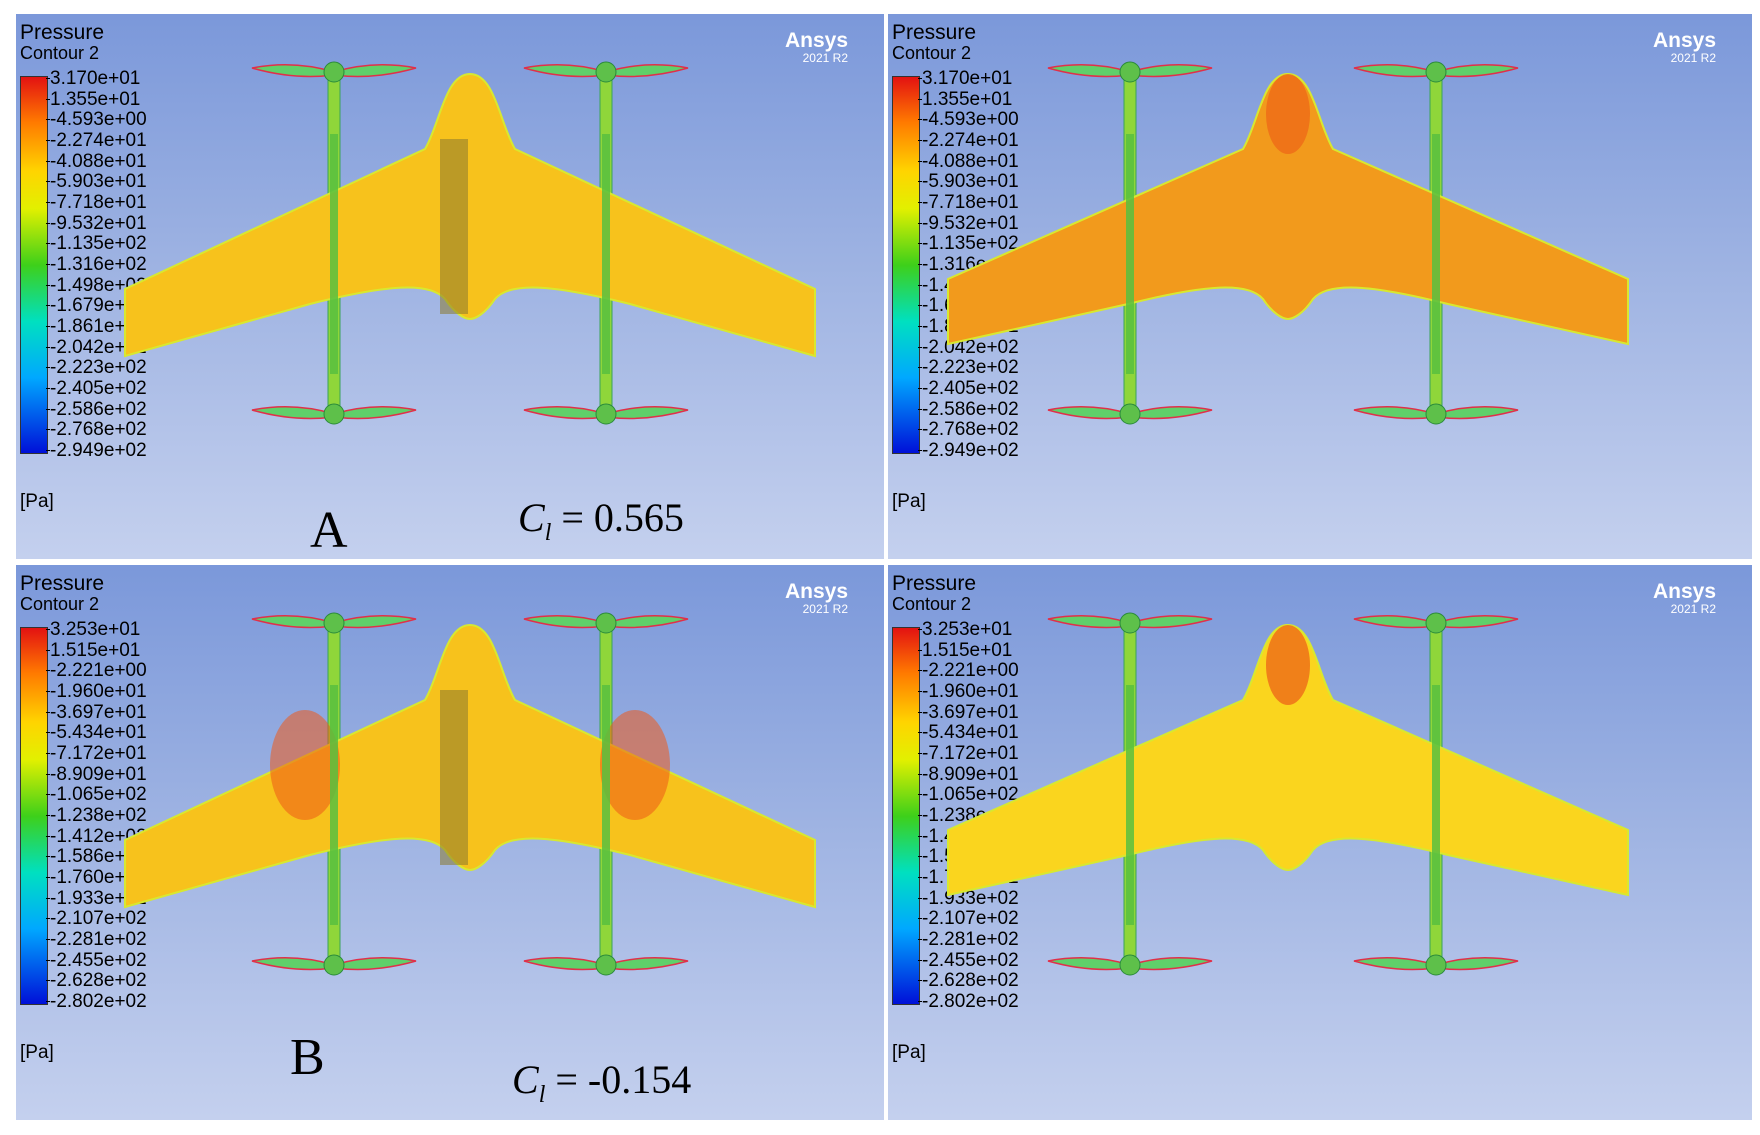  I want to click on nose-shading, so click(1288, 665).